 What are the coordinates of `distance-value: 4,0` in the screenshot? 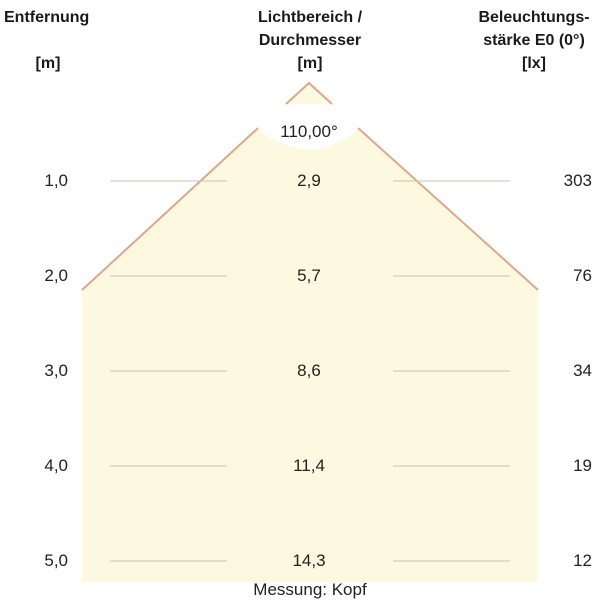 It's located at (56, 465).